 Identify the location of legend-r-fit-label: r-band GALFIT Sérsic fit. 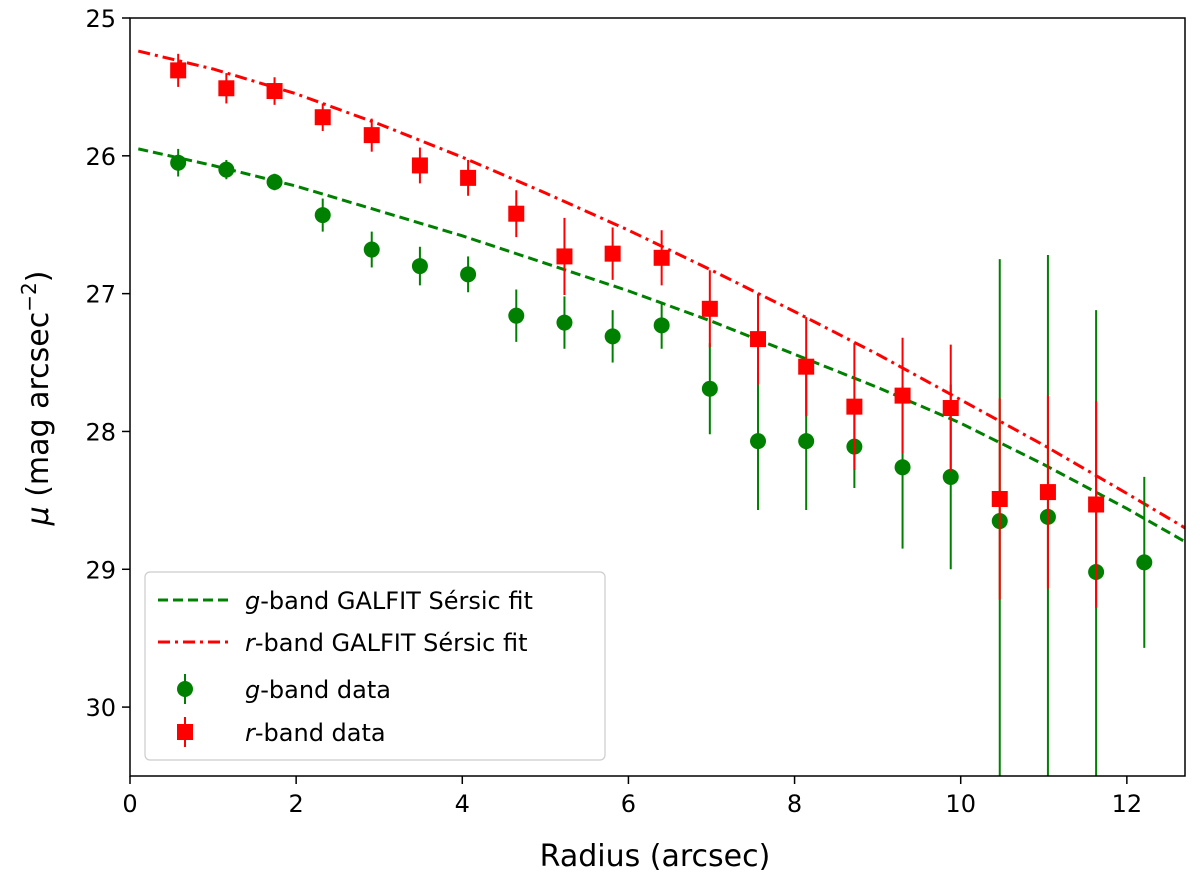
(386, 643).